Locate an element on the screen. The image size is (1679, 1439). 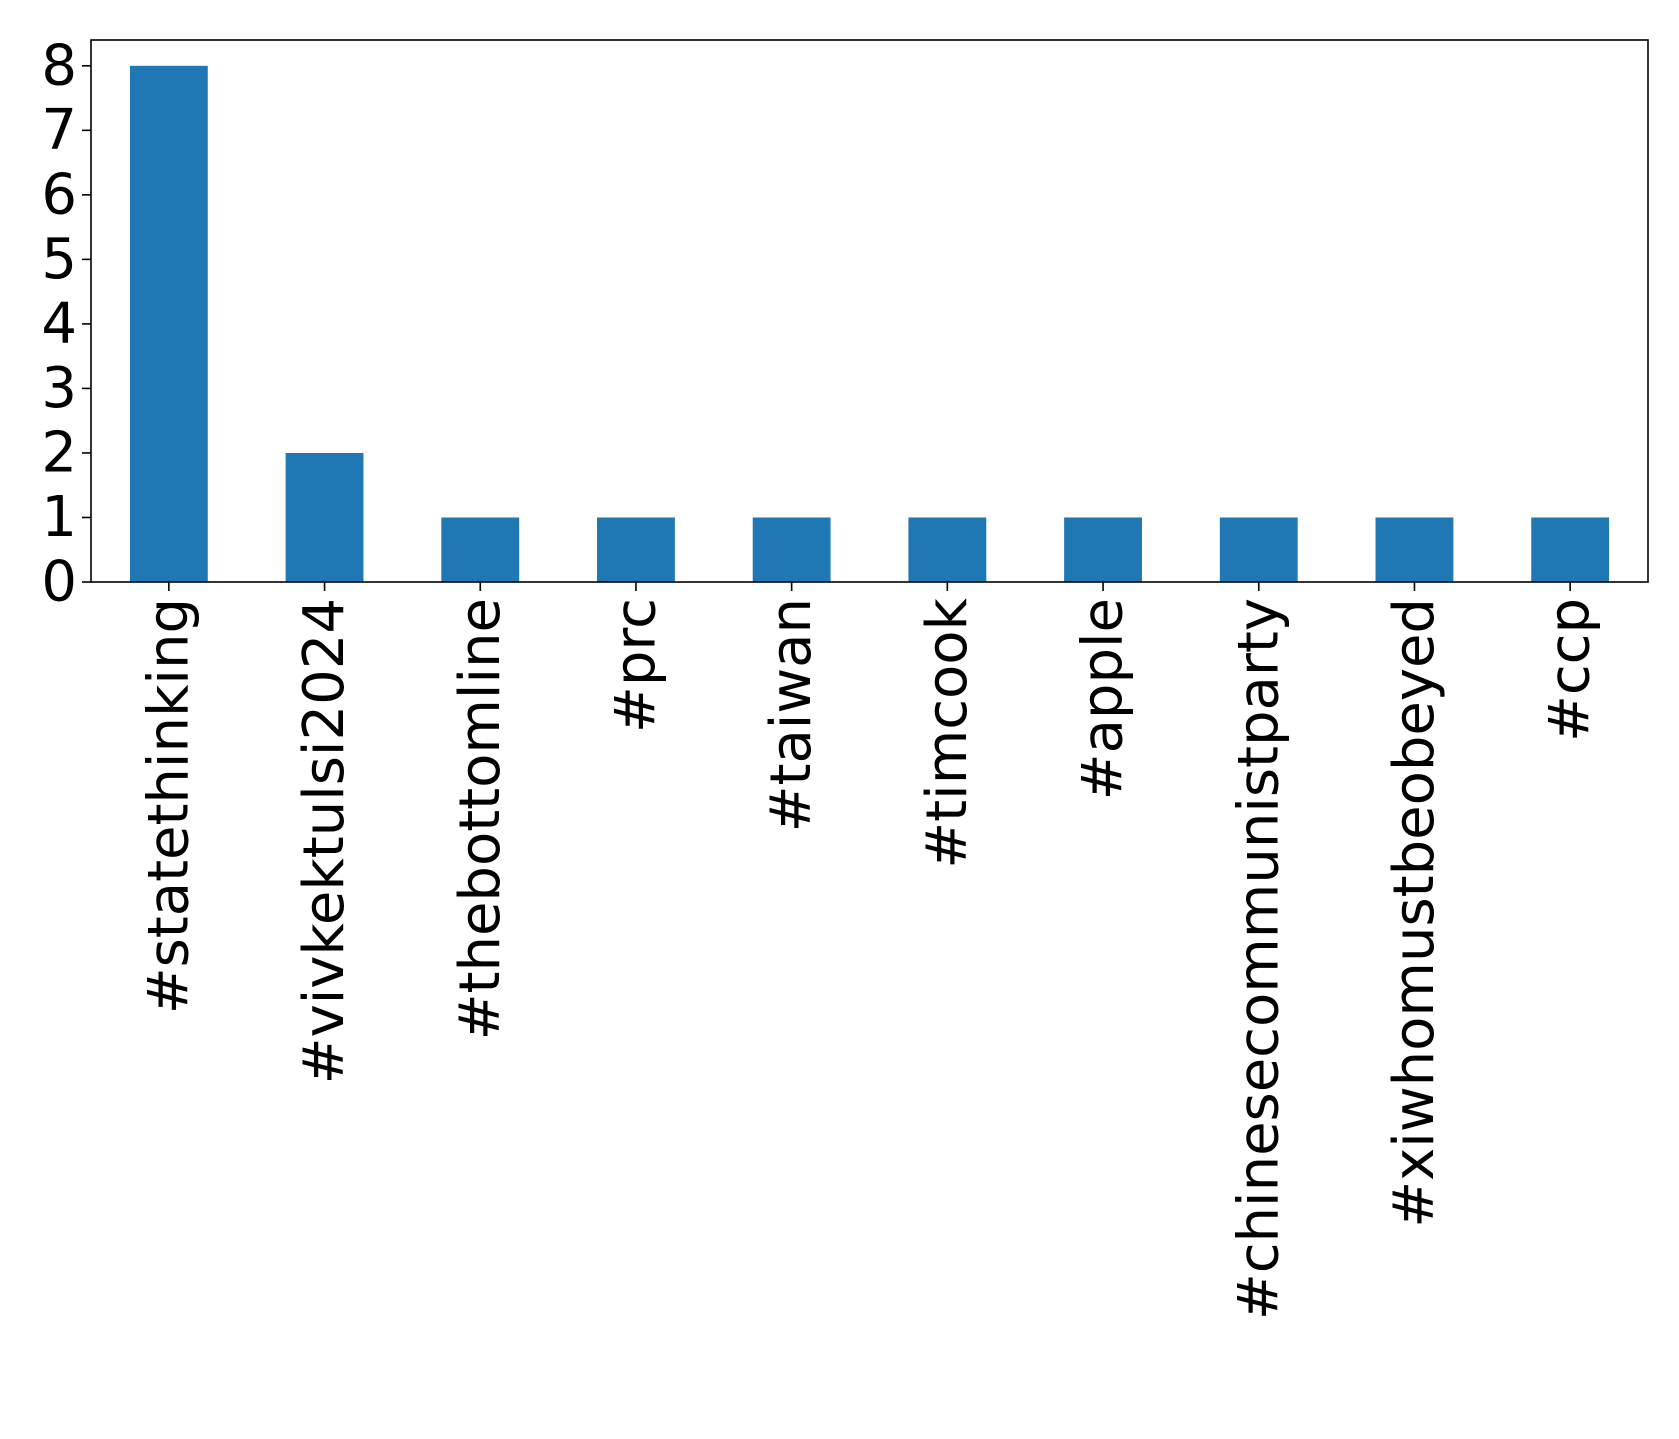
y-tick-label: 3 is located at coordinates (59, 388).